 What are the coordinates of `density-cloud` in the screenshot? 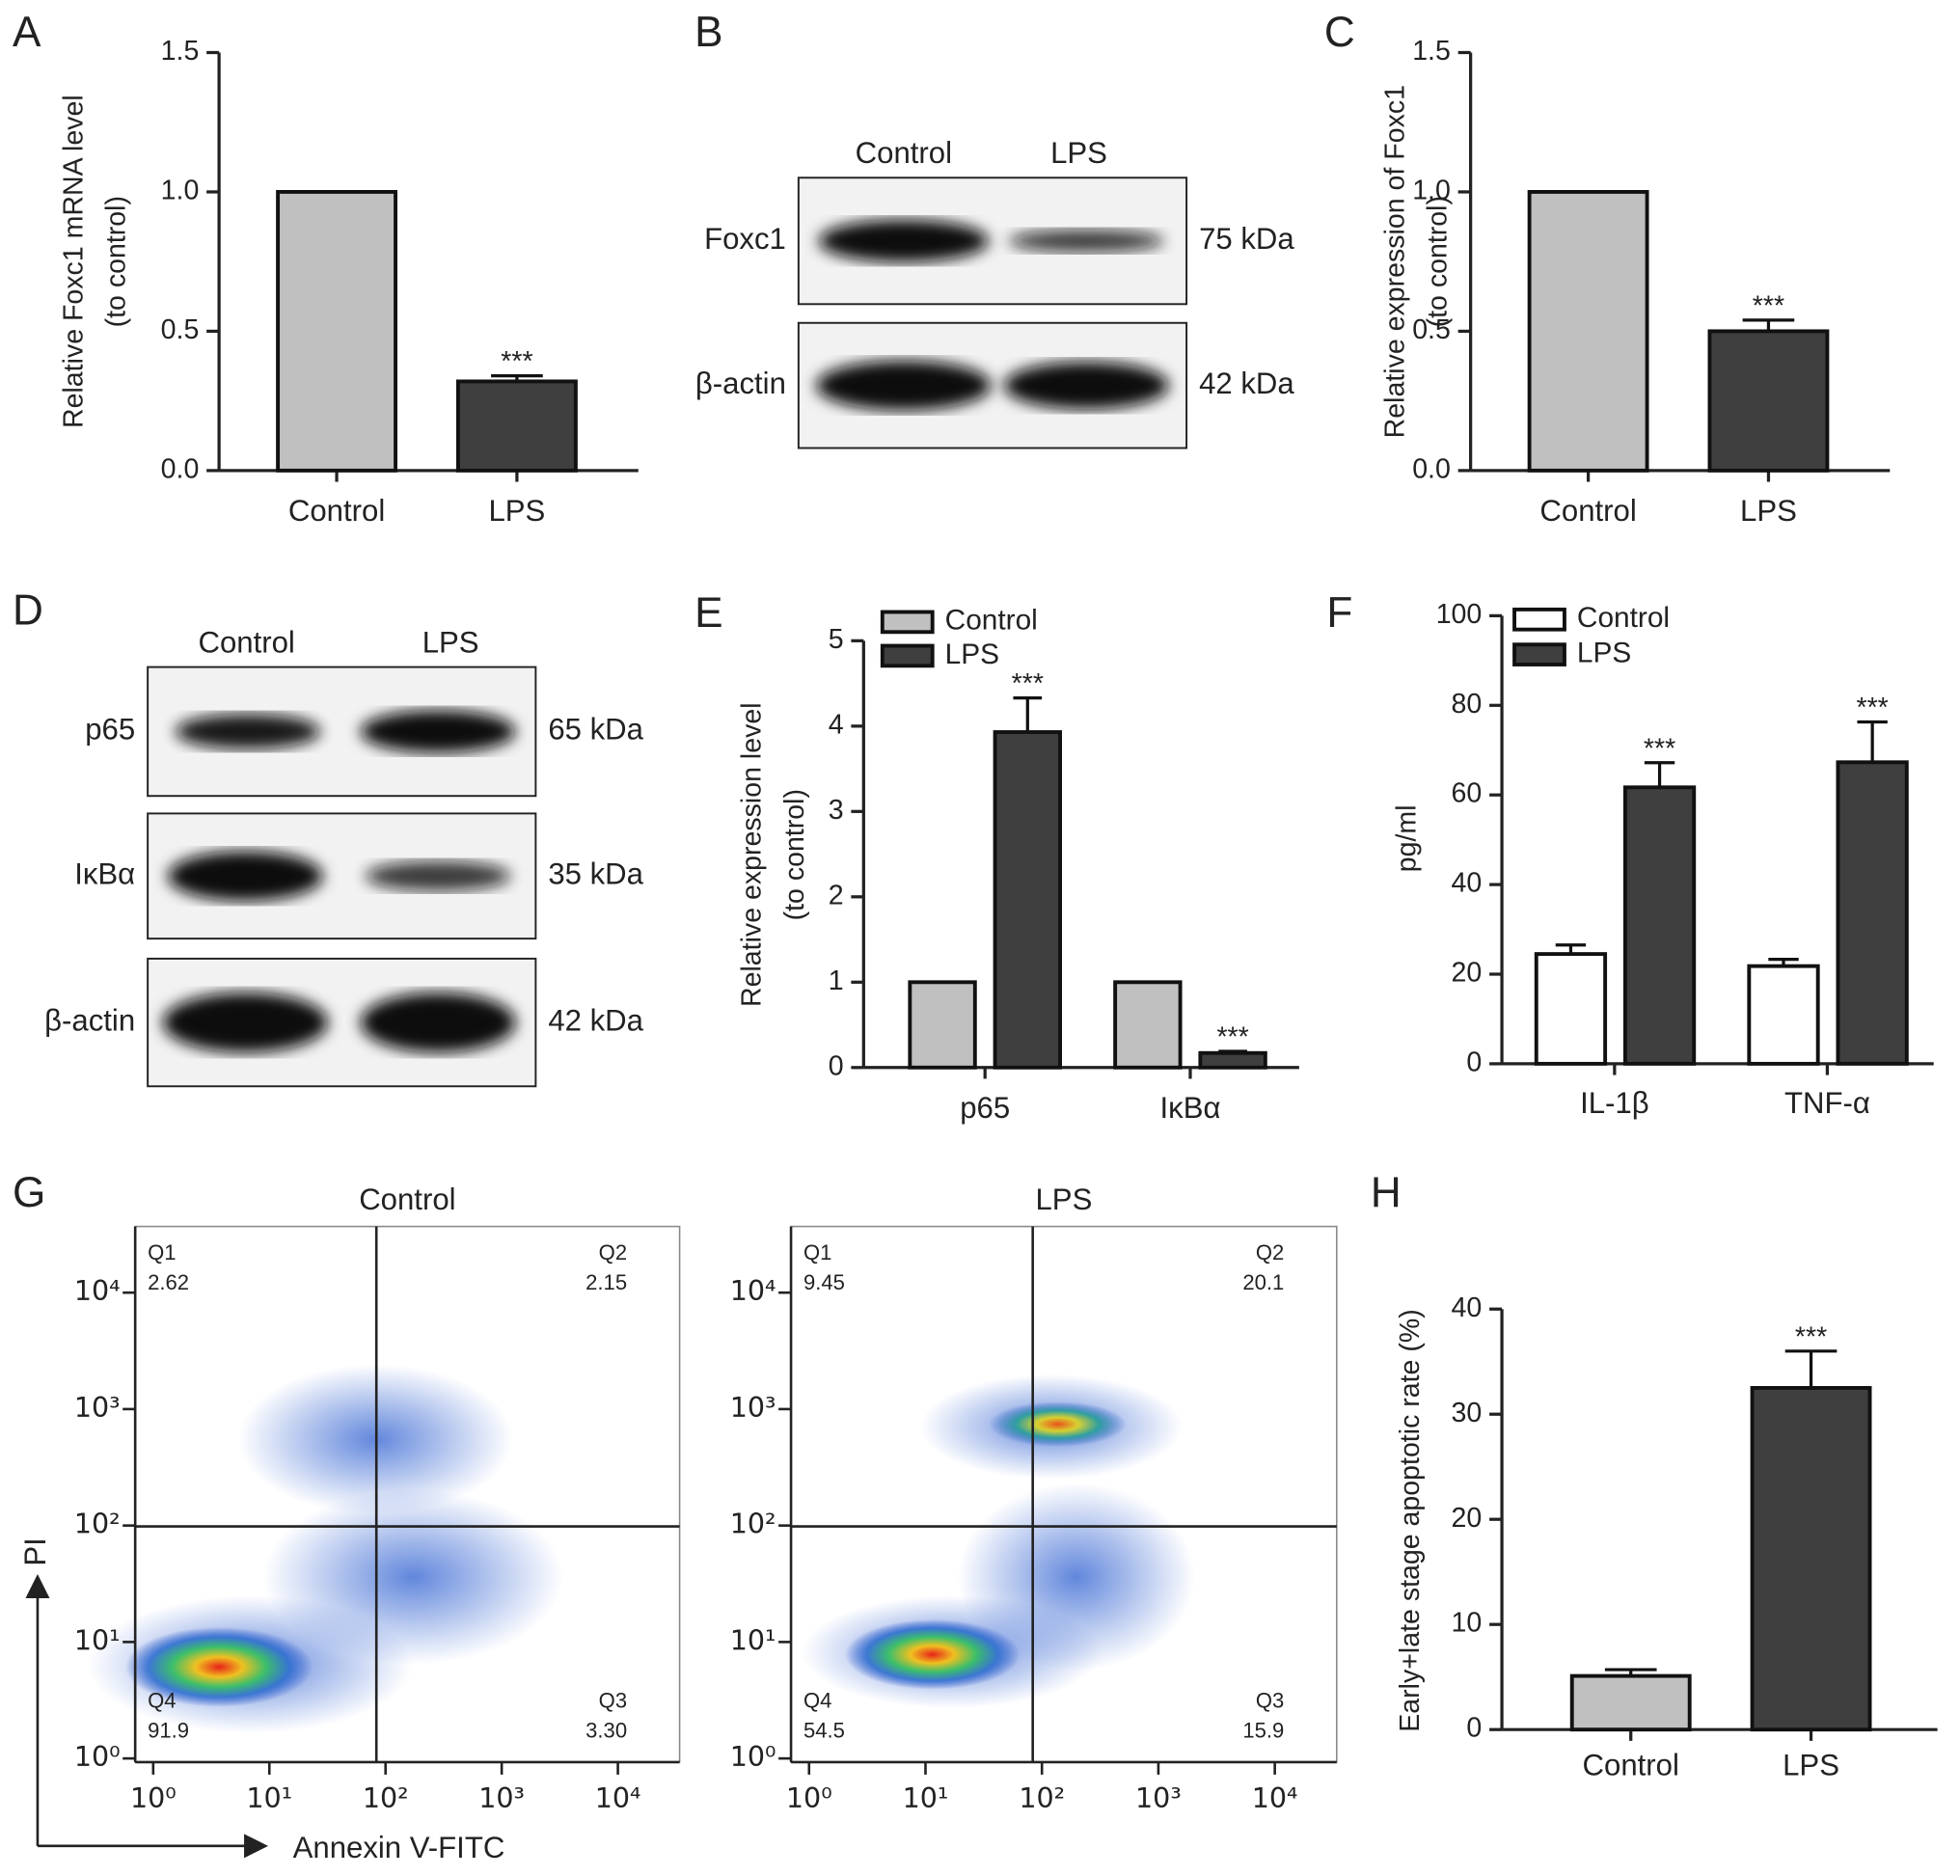 It's located at (932, 1654).